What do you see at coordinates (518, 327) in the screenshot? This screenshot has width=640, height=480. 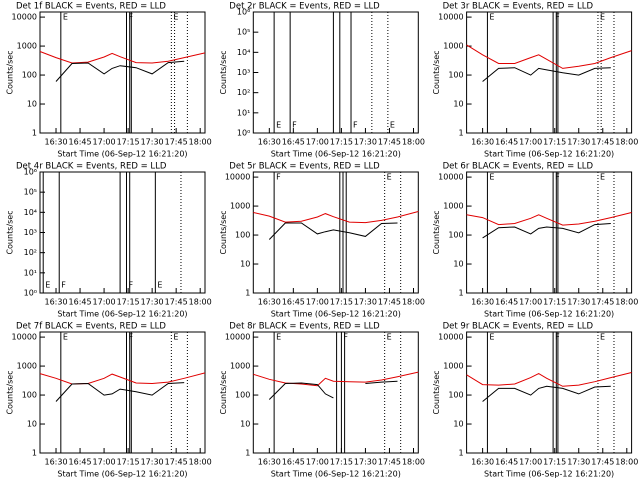 I see `panel-title: Det 9r BLACK = Events, RED = LLD` at bounding box center [518, 327].